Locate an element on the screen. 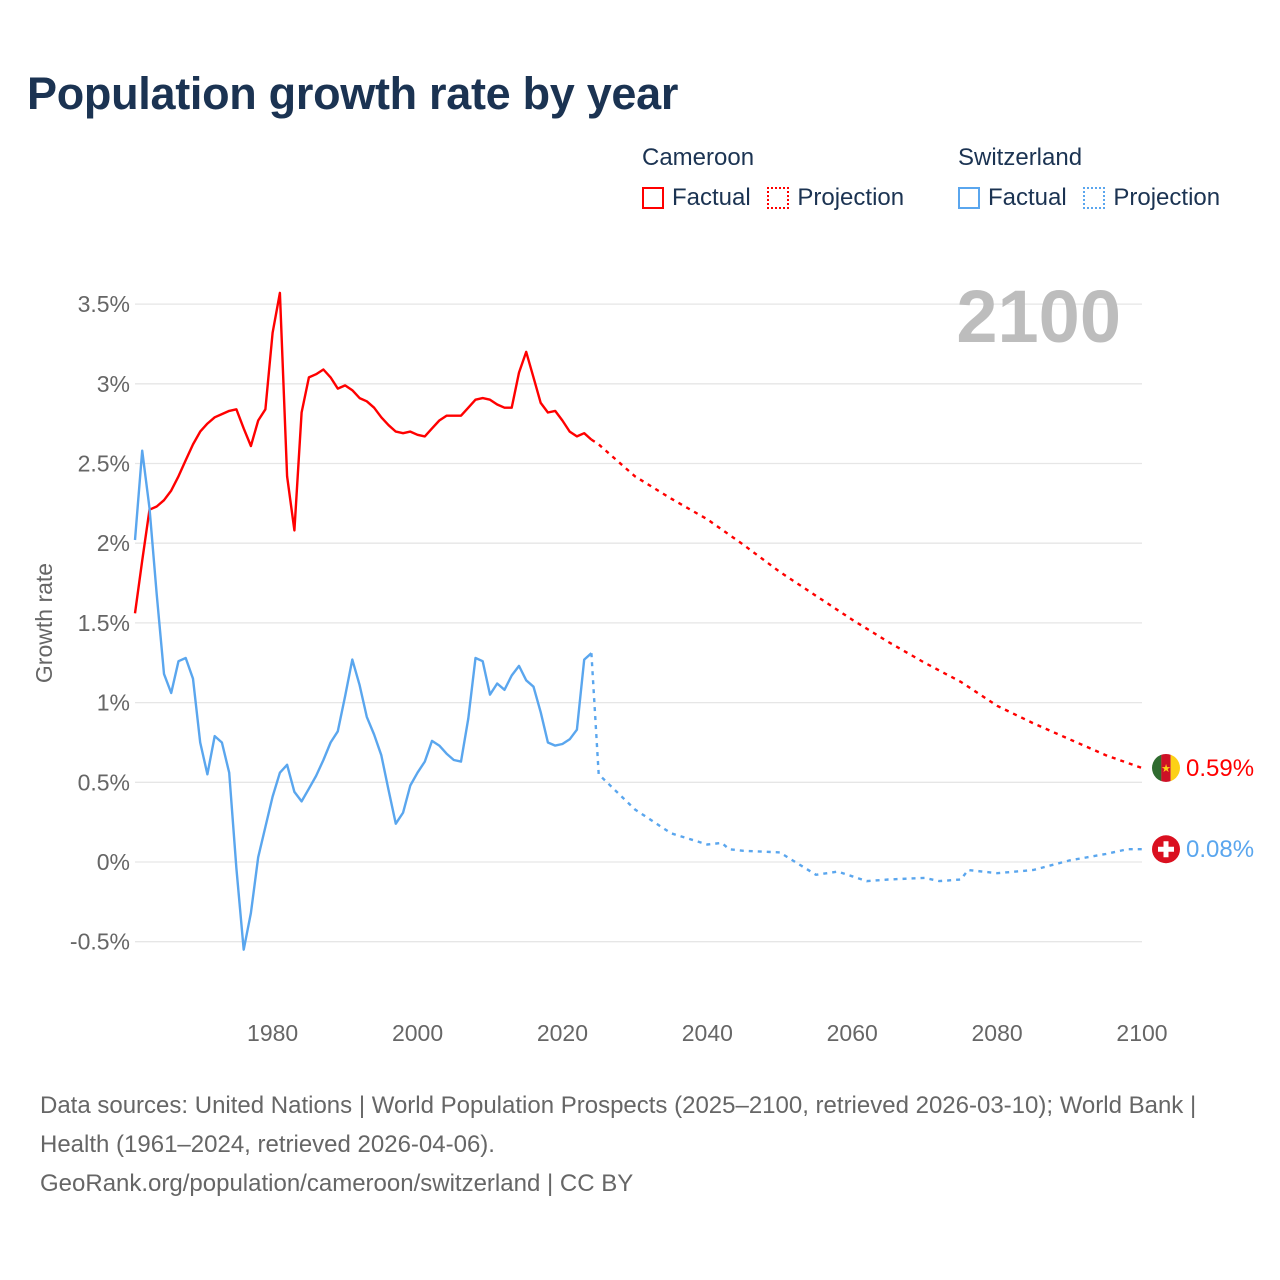 The width and height of the screenshot is (1280, 1280). switzerland-end-label: 0.08% is located at coordinates (1220, 849).